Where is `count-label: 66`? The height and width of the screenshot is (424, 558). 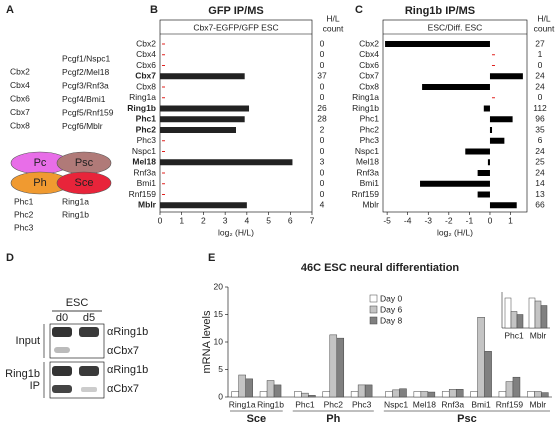
count-label: 66 is located at coordinates (540, 205).